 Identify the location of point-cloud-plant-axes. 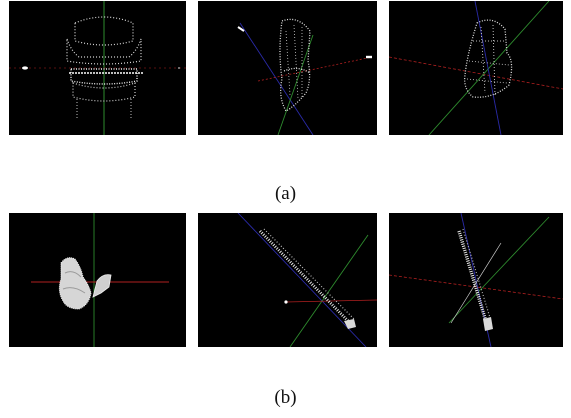
(476, 280).